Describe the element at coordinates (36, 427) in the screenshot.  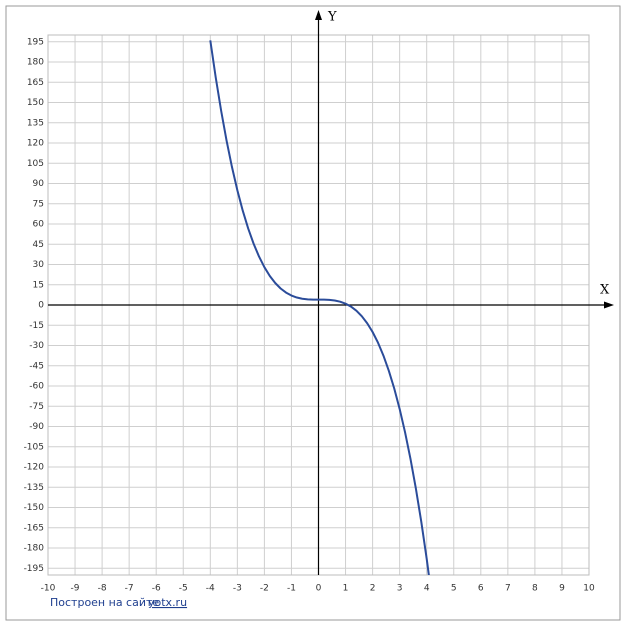
I see `y-tick-label: -90` at that location.